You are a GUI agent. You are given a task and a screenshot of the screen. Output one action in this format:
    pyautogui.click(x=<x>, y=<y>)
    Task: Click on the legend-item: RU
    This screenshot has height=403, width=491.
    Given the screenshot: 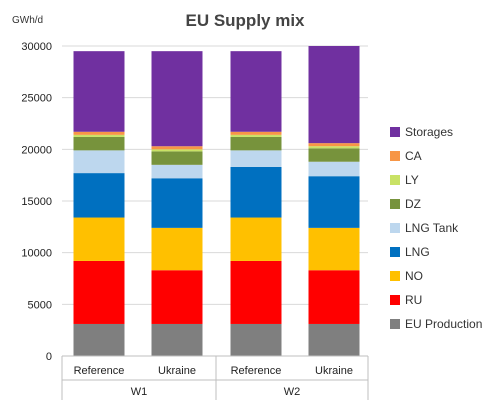 What is the action you would take?
    pyautogui.click(x=406, y=300)
    